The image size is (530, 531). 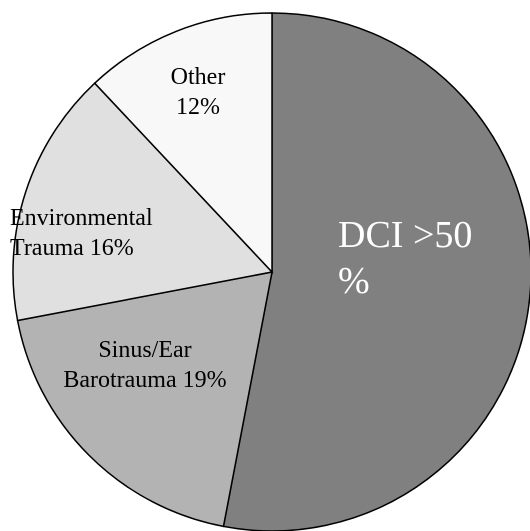 I want to click on value-label: 16%, so click(x=111, y=248).